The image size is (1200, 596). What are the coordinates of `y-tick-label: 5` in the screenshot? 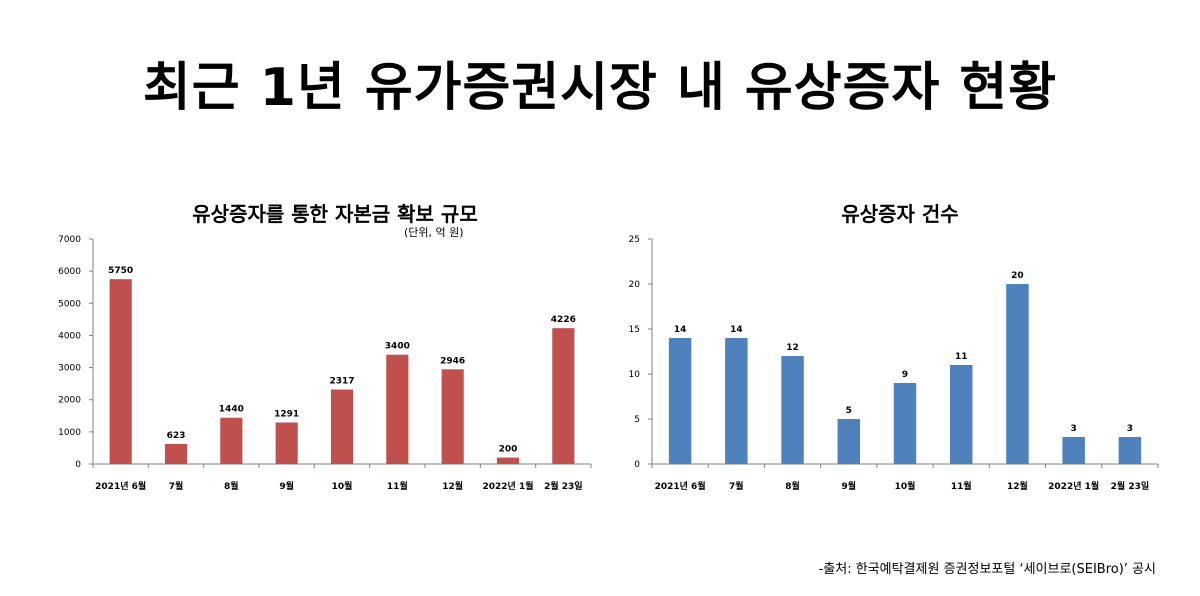 It's located at (637, 420).